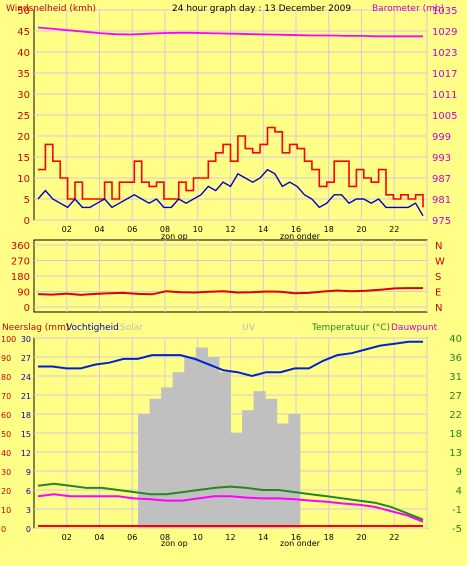 The width and height of the screenshot is (467, 566). What do you see at coordinates (131, 328) in the screenshot?
I see `solar-label: Solar` at bounding box center [131, 328].